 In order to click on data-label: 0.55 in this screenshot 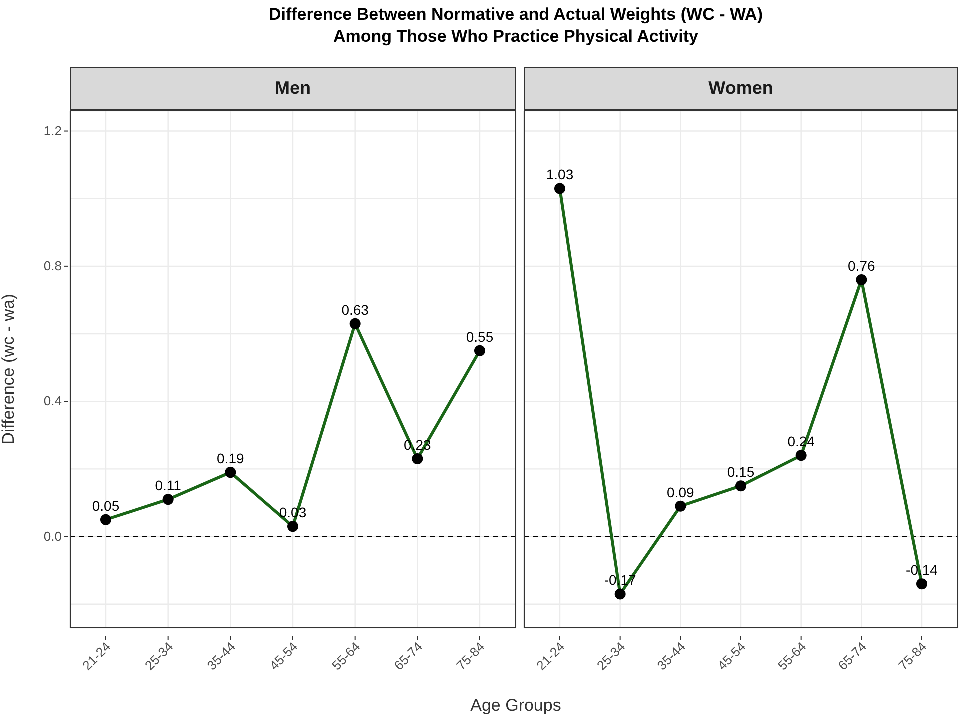, I will do `click(480, 336)`.